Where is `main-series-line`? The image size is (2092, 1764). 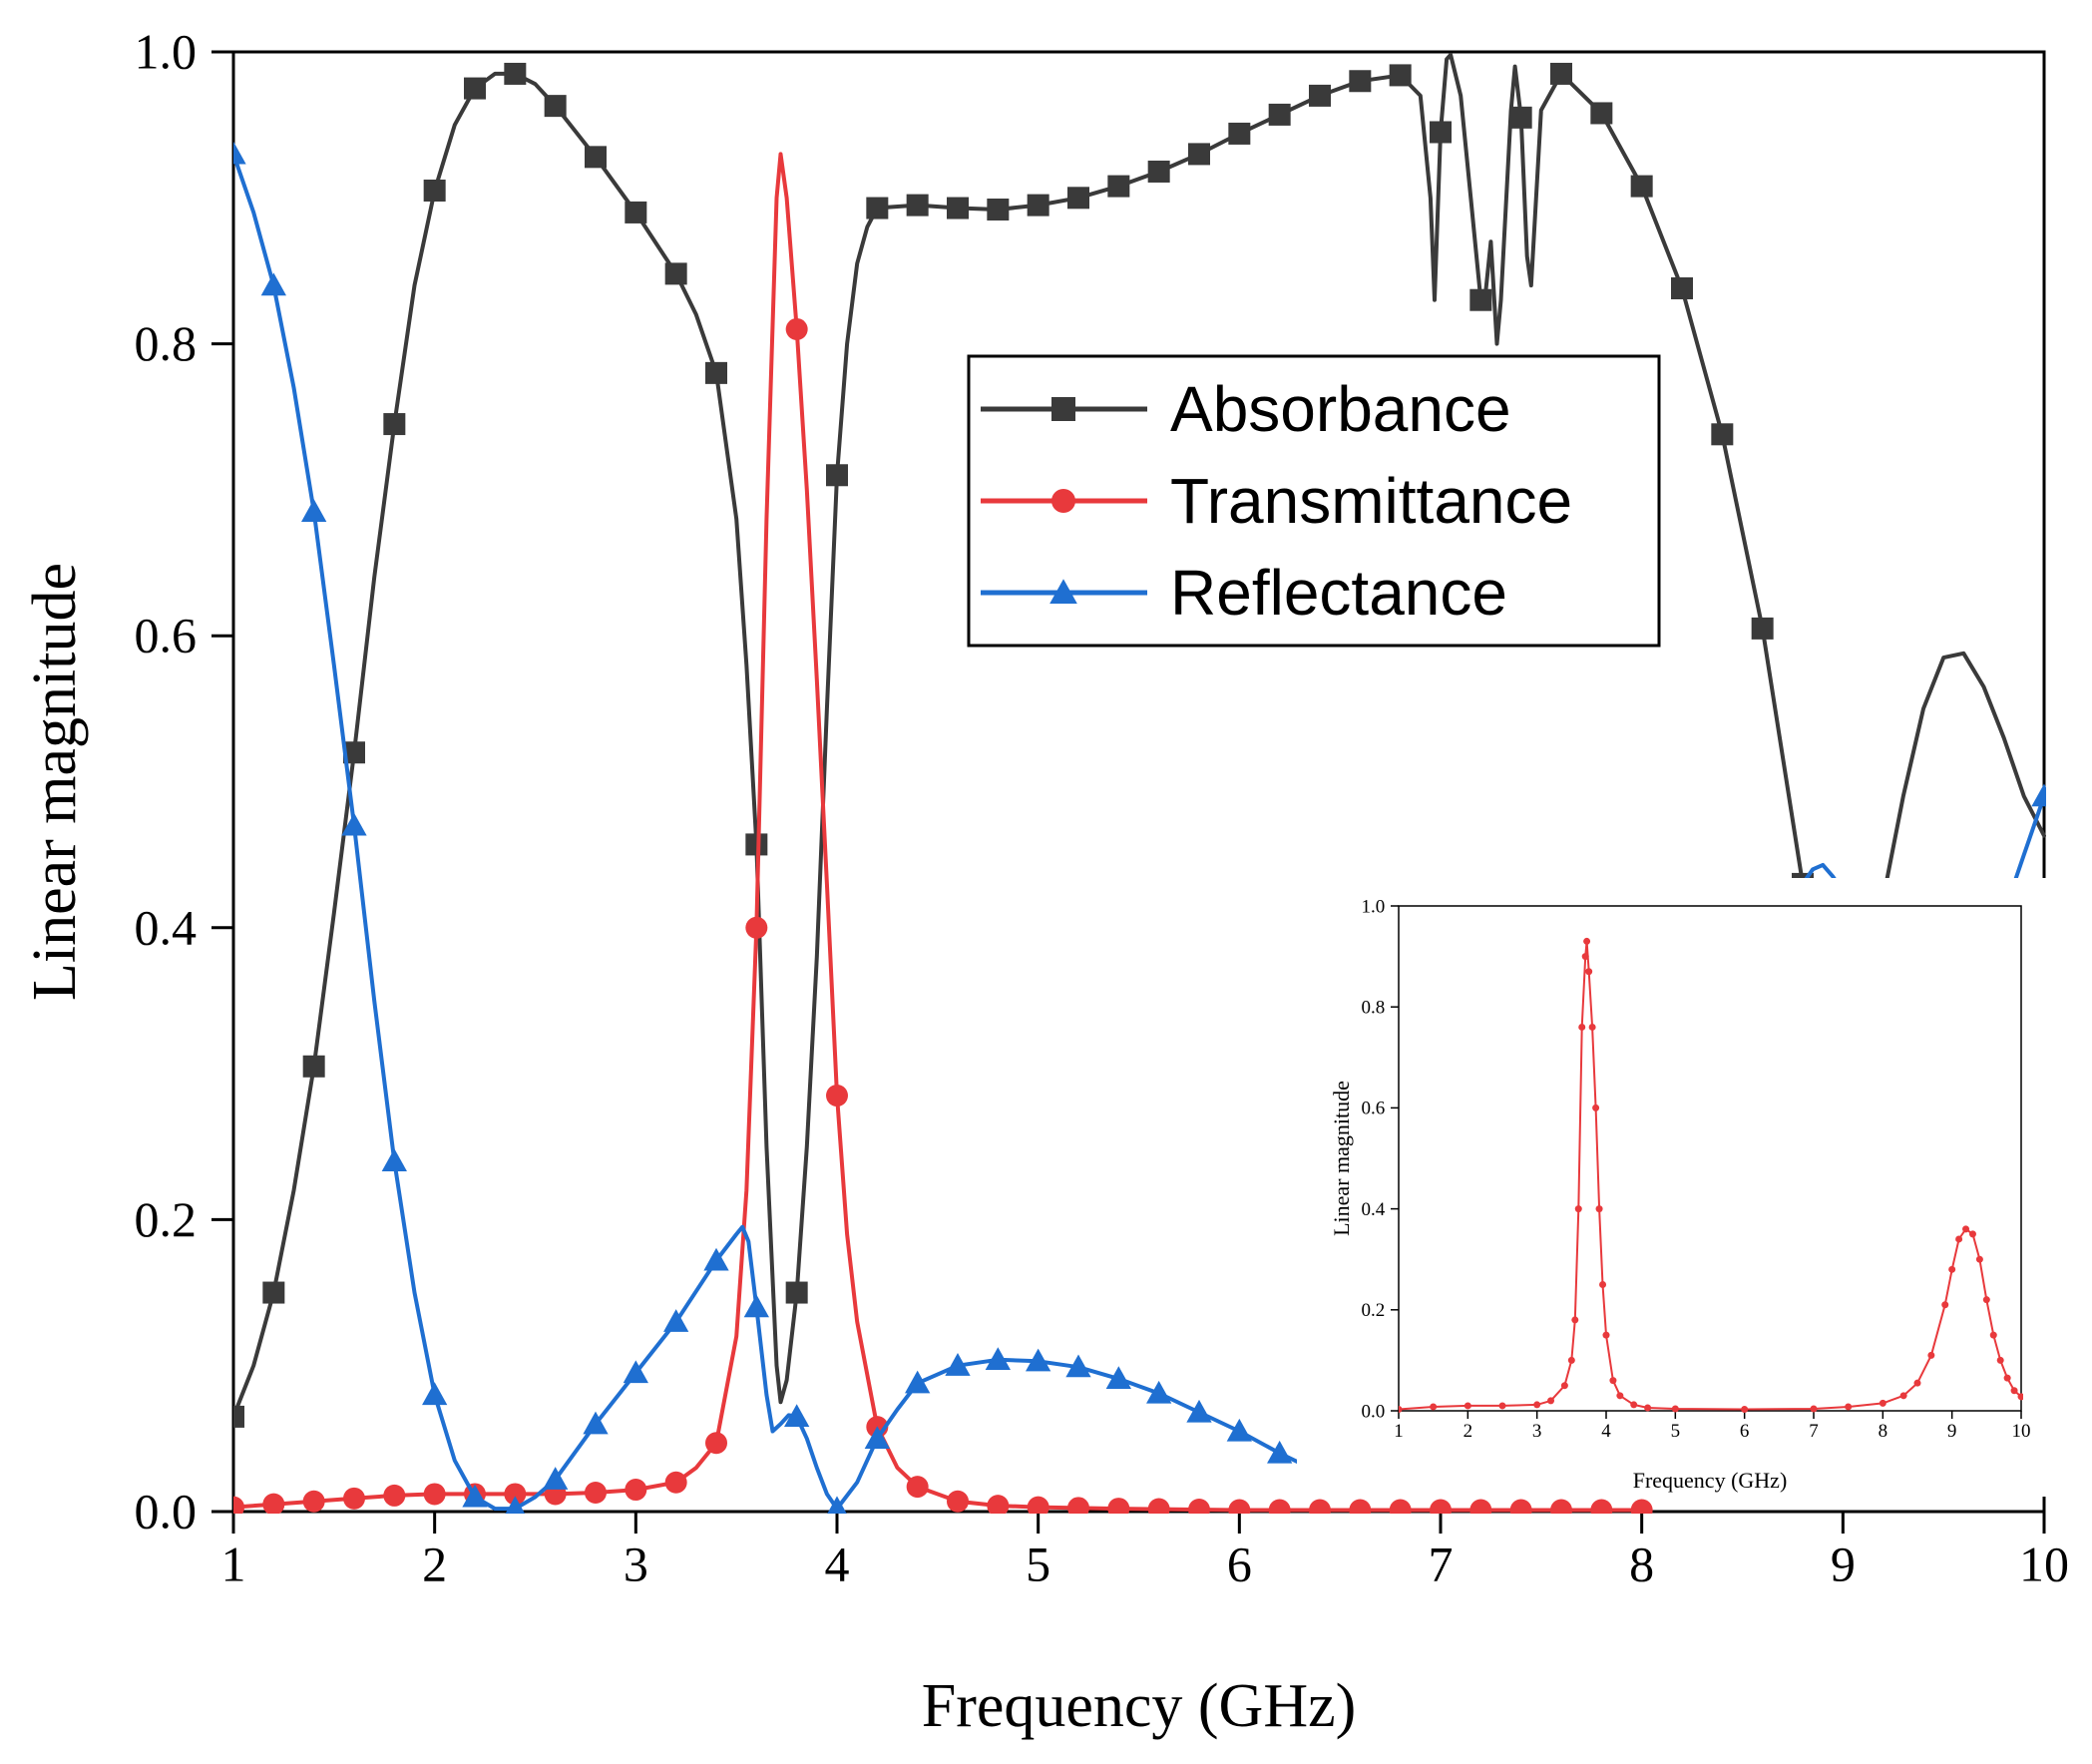 main-series-line is located at coordinates (1963, 776).